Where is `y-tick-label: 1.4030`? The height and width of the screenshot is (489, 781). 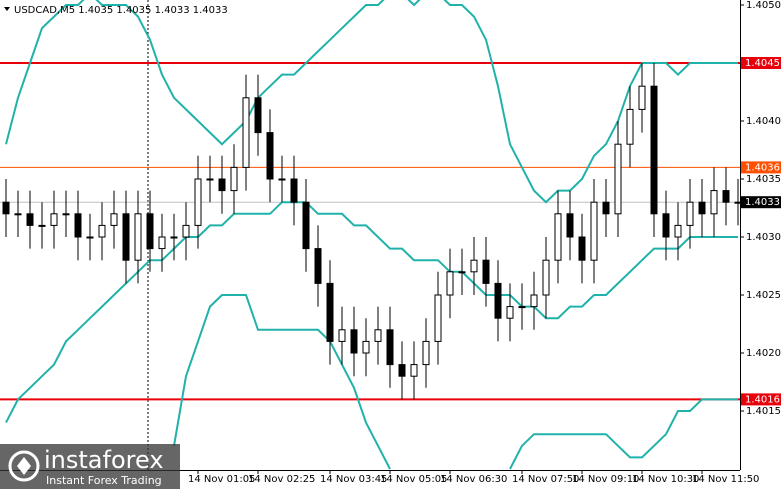 y-tick-label: 1.4030 is located at coordinates (763, 237).